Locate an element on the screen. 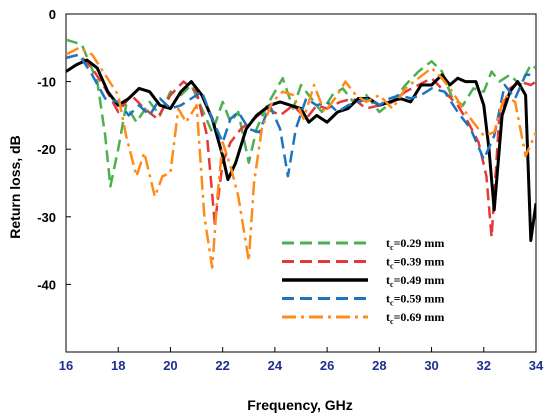 This screenshot has height=417, width=550. x-tick-label: 28 is located at coordinates (379, 365).